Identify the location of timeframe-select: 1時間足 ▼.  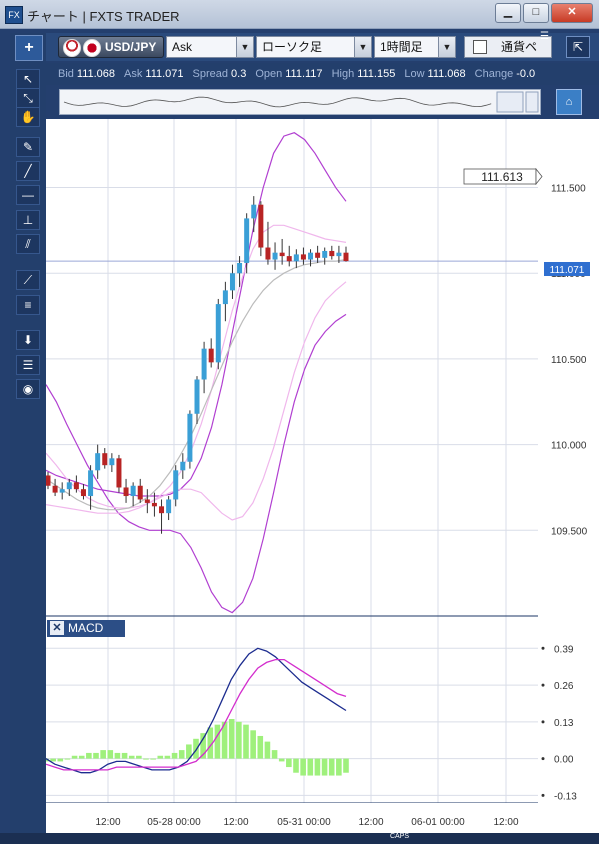
(415, 47).